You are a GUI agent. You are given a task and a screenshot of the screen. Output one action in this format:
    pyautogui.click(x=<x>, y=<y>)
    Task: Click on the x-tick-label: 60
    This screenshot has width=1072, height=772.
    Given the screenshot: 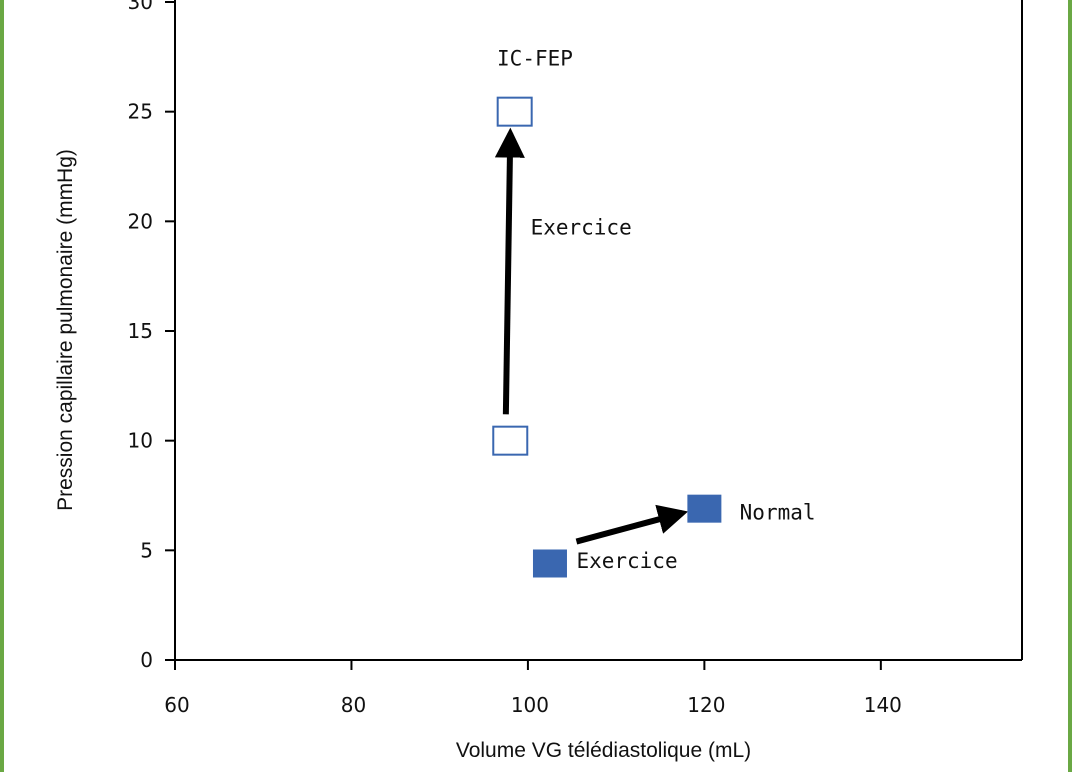 What is the action you would take?
    pyautogui.click(x=176, y=705)
    